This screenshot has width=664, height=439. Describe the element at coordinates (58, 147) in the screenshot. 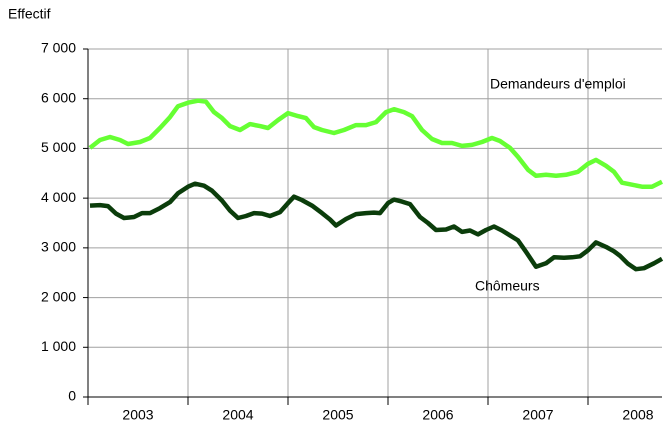

I see `y-tick-label: 5 000` at that location.